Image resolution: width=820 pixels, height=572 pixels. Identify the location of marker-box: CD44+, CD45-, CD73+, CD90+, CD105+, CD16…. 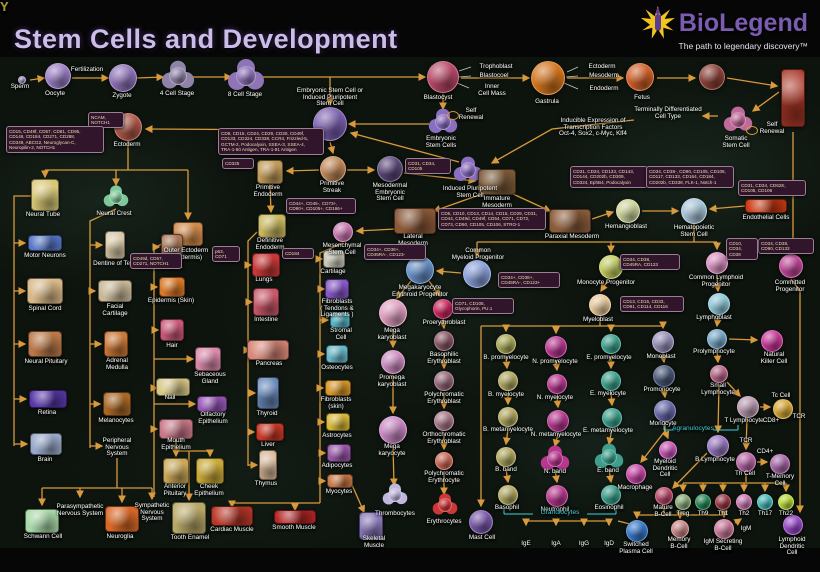
(321, 206).